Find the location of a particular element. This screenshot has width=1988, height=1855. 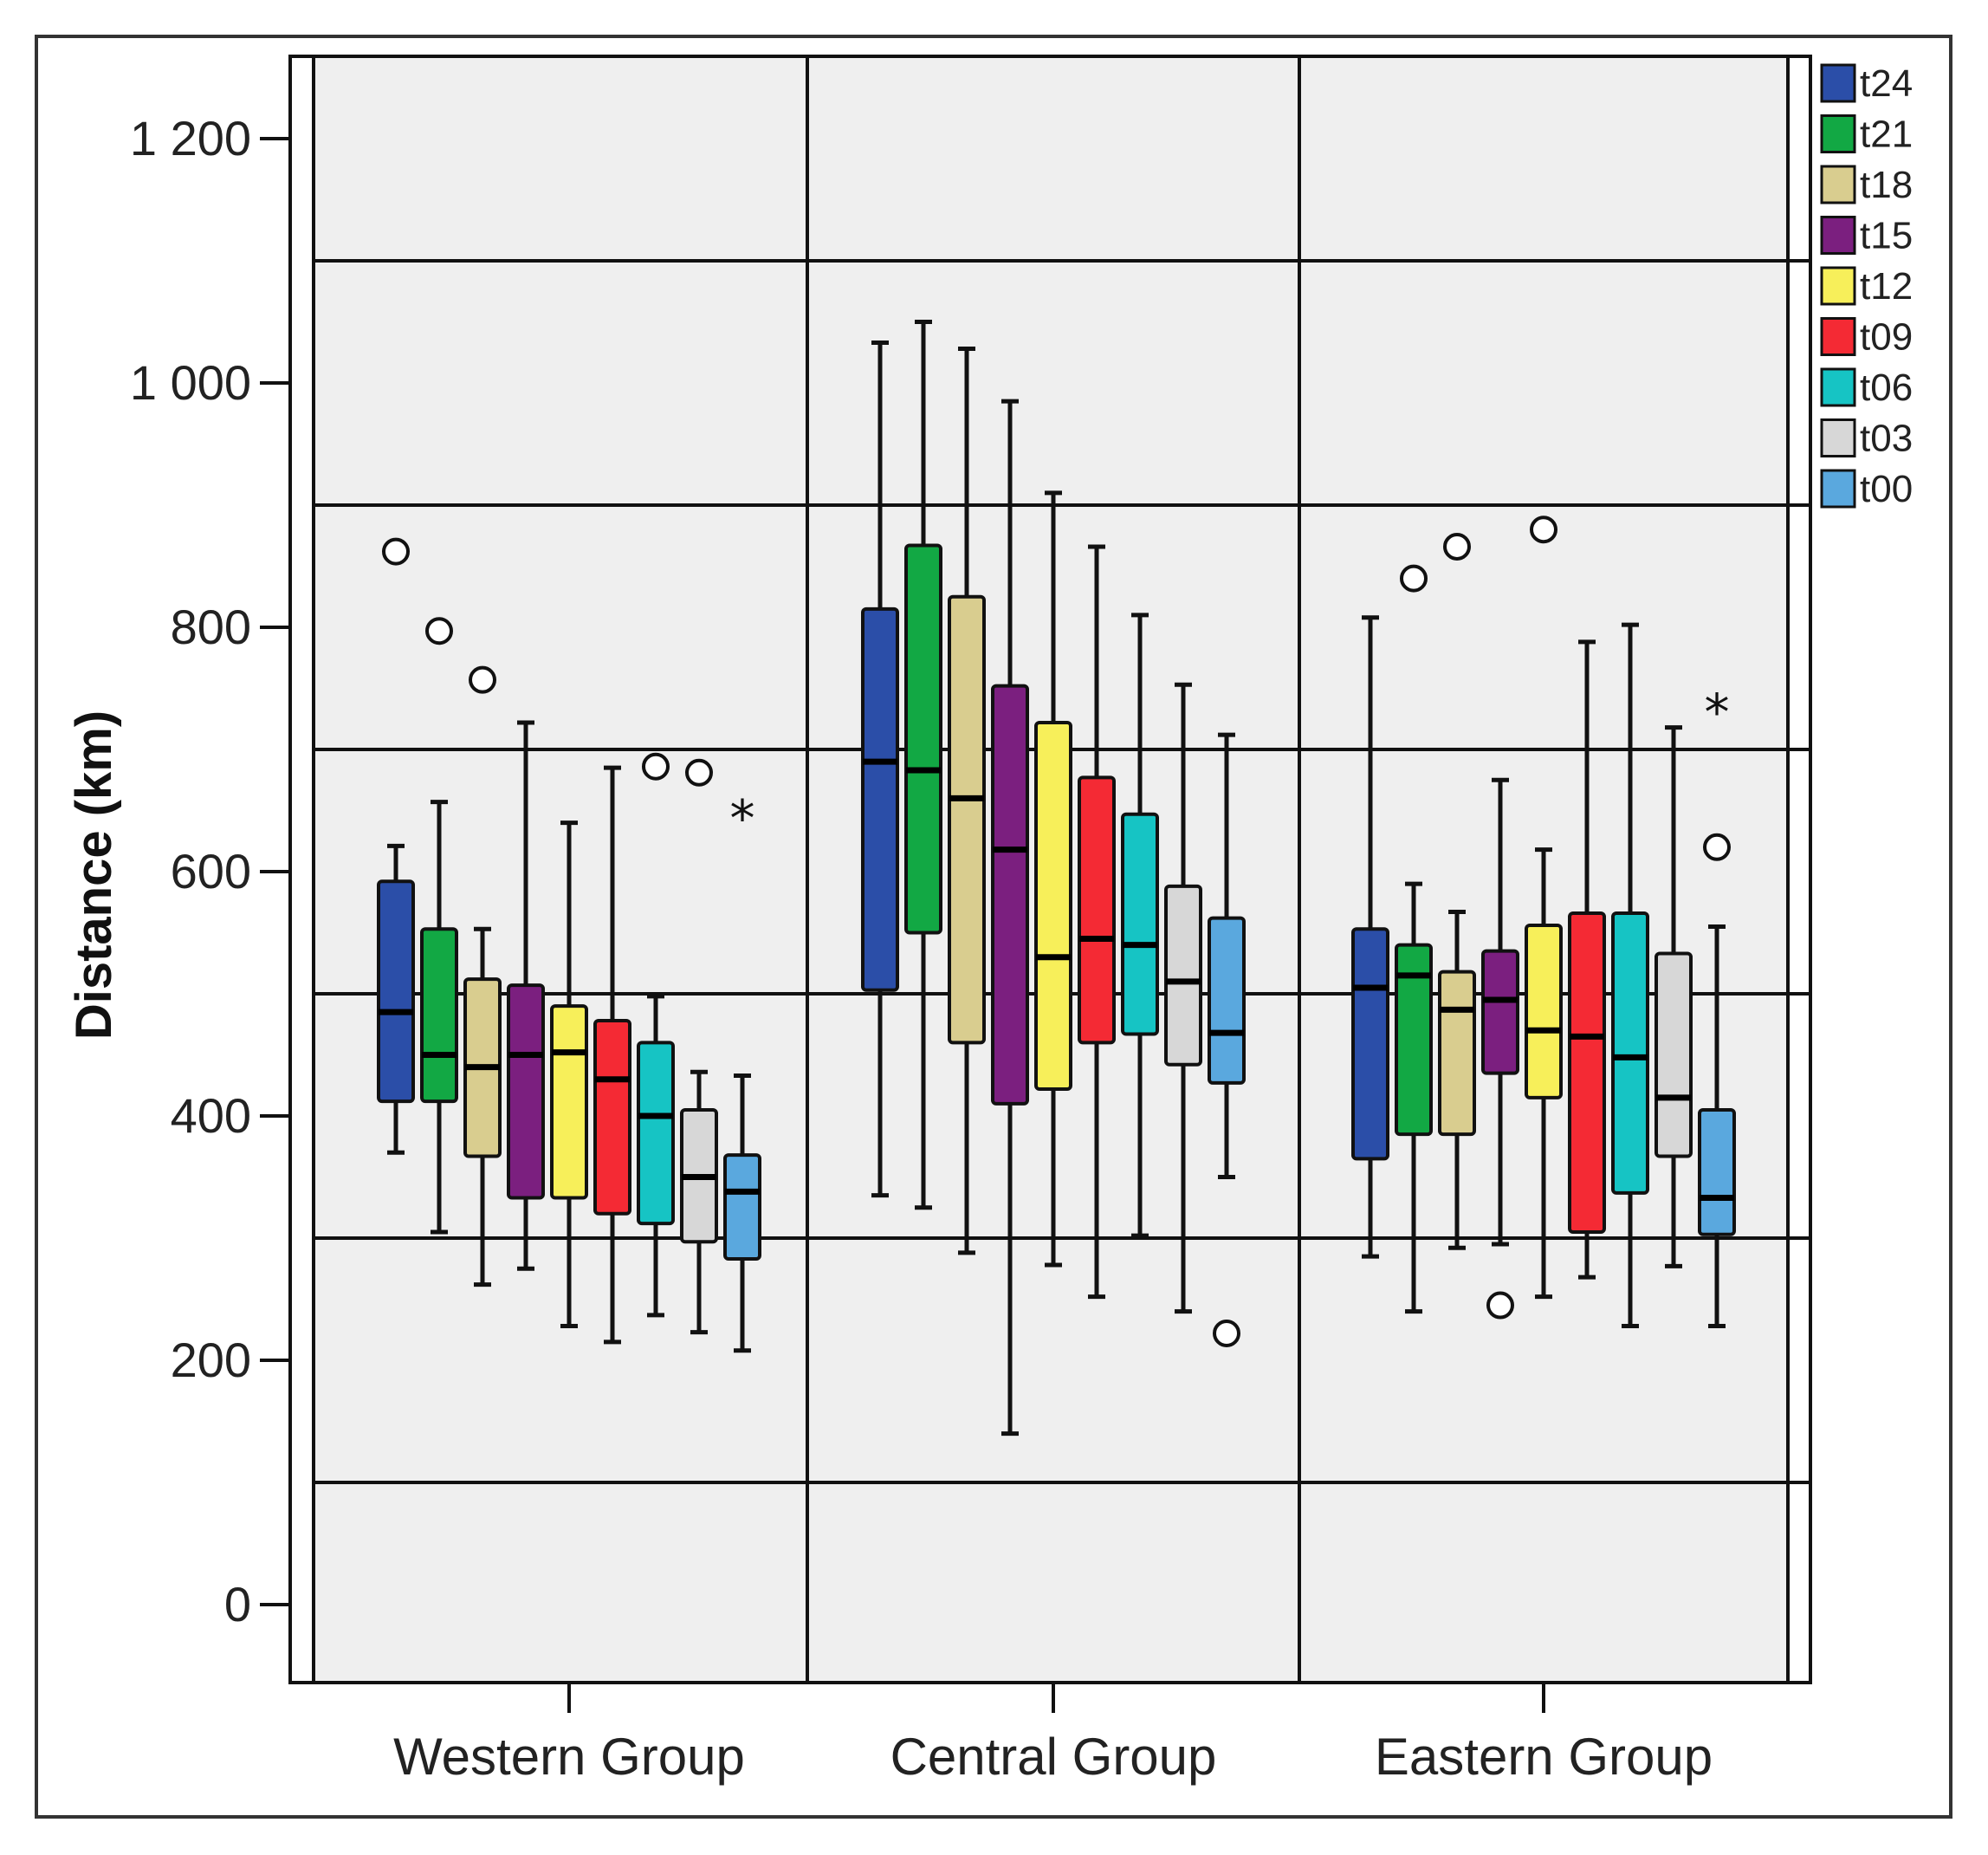

legend-label-t12: t12 is located at coordinates (1886, 286).